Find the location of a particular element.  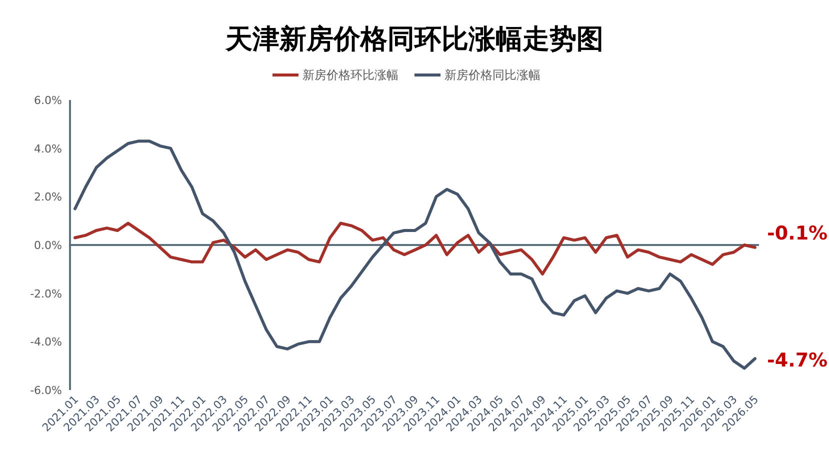

y-tick-label: 4.0% is located at coordinates (48, 149).